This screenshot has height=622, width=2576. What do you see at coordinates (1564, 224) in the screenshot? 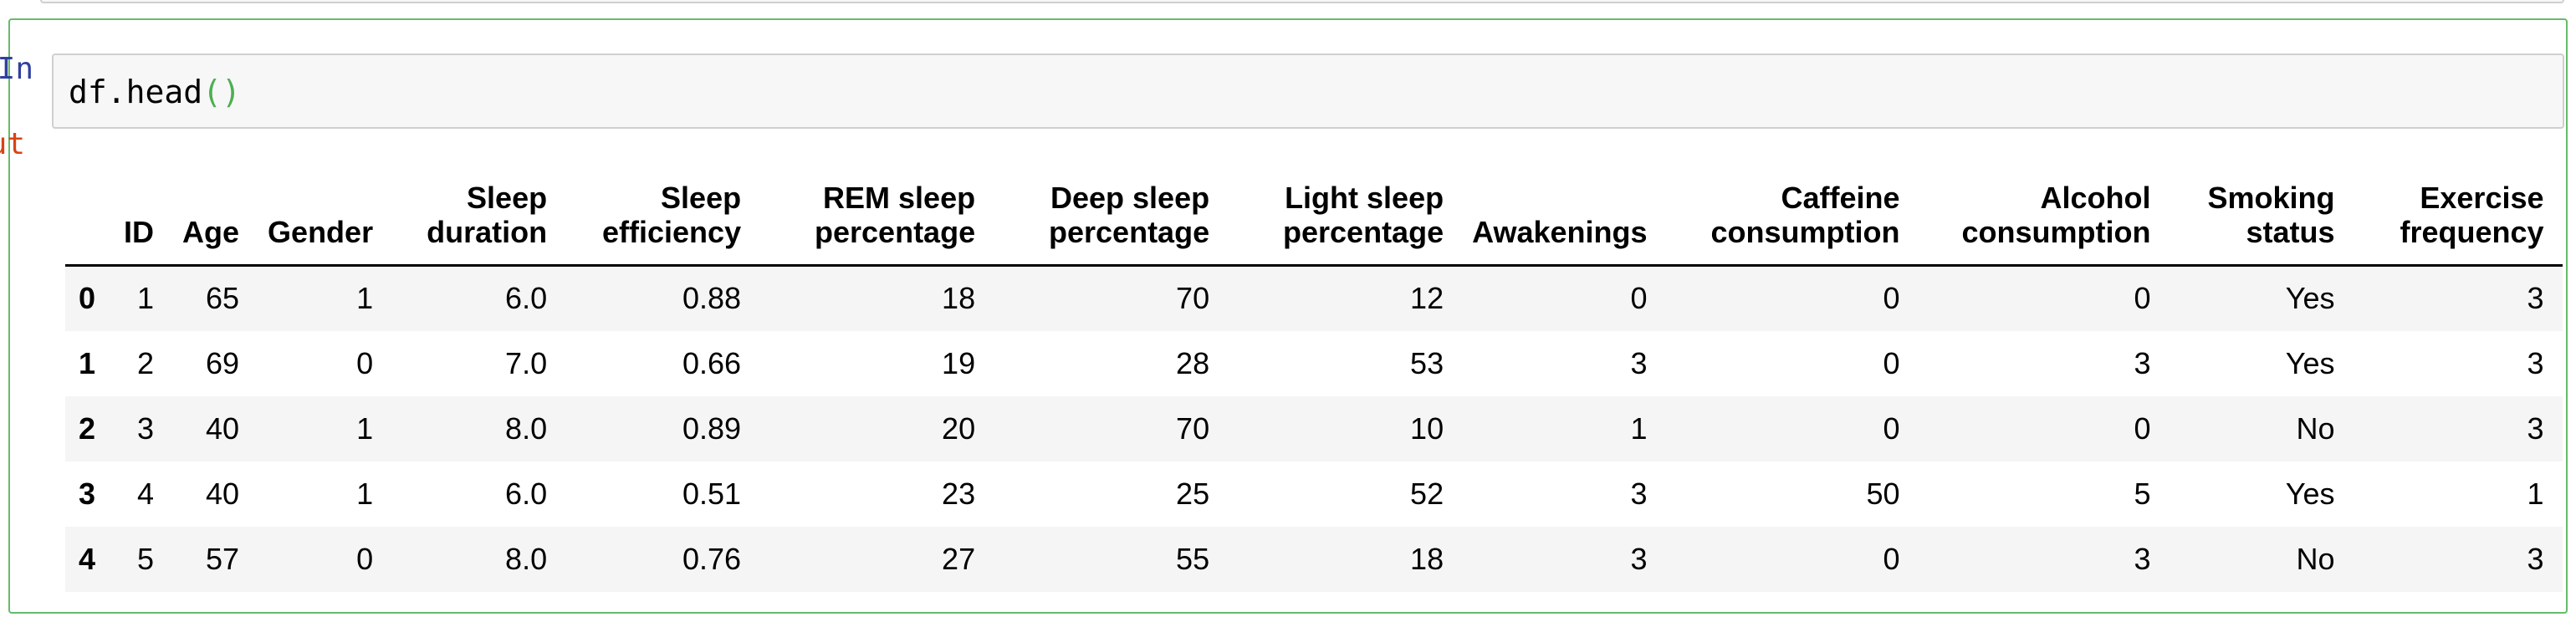
I see `column-header: Awakenings` at bounding box center [1564, 224].